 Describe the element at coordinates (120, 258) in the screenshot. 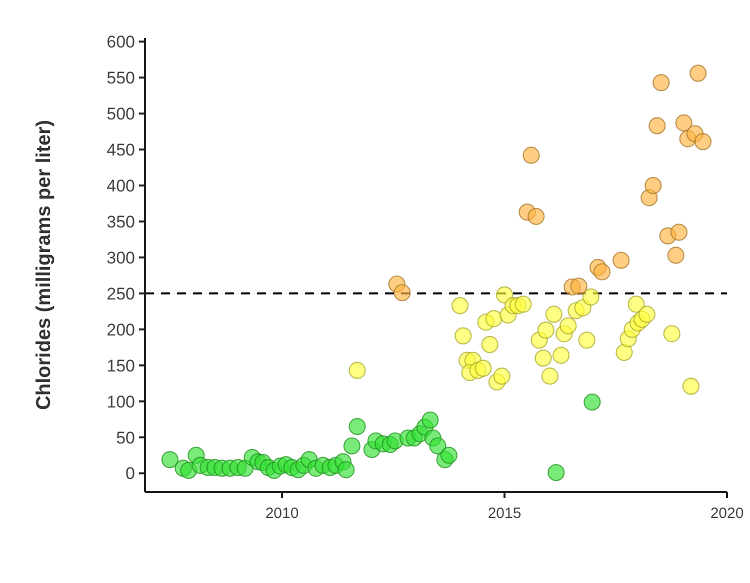

I see `y-tick-label: 300` at that location.